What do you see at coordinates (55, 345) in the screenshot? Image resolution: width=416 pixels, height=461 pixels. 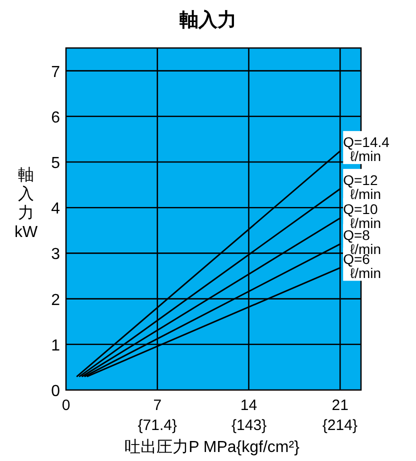 I see `y-tick-label: 1` at bounding box center [55, 345].